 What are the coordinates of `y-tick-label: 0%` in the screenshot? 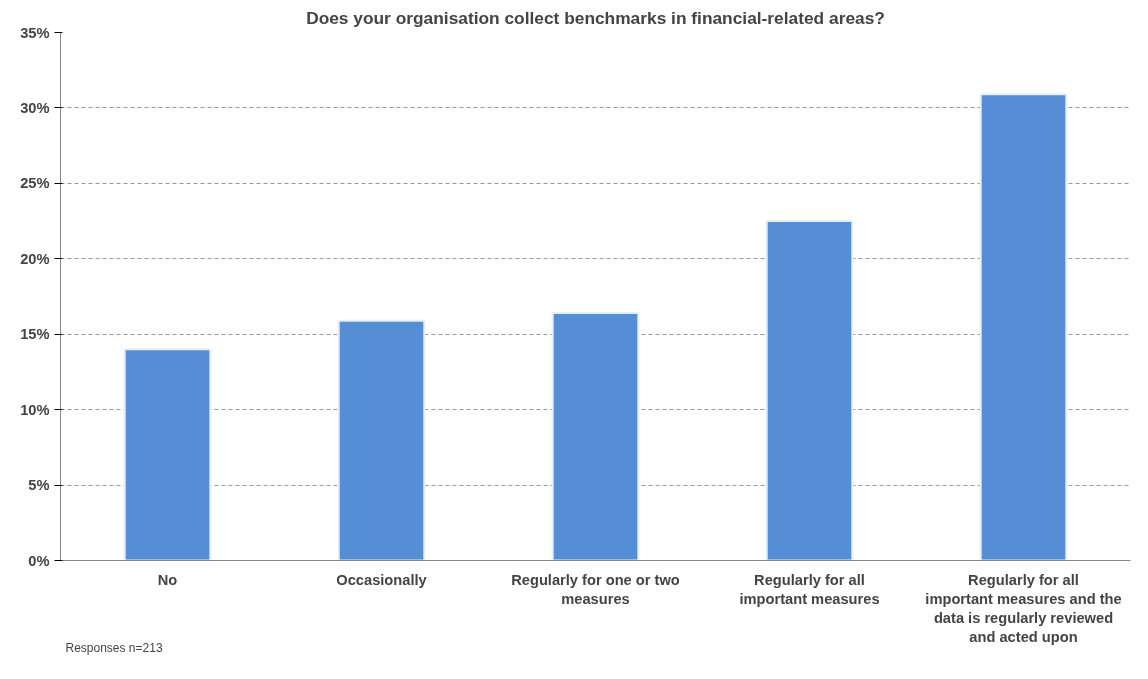 It's located at (39, 560).